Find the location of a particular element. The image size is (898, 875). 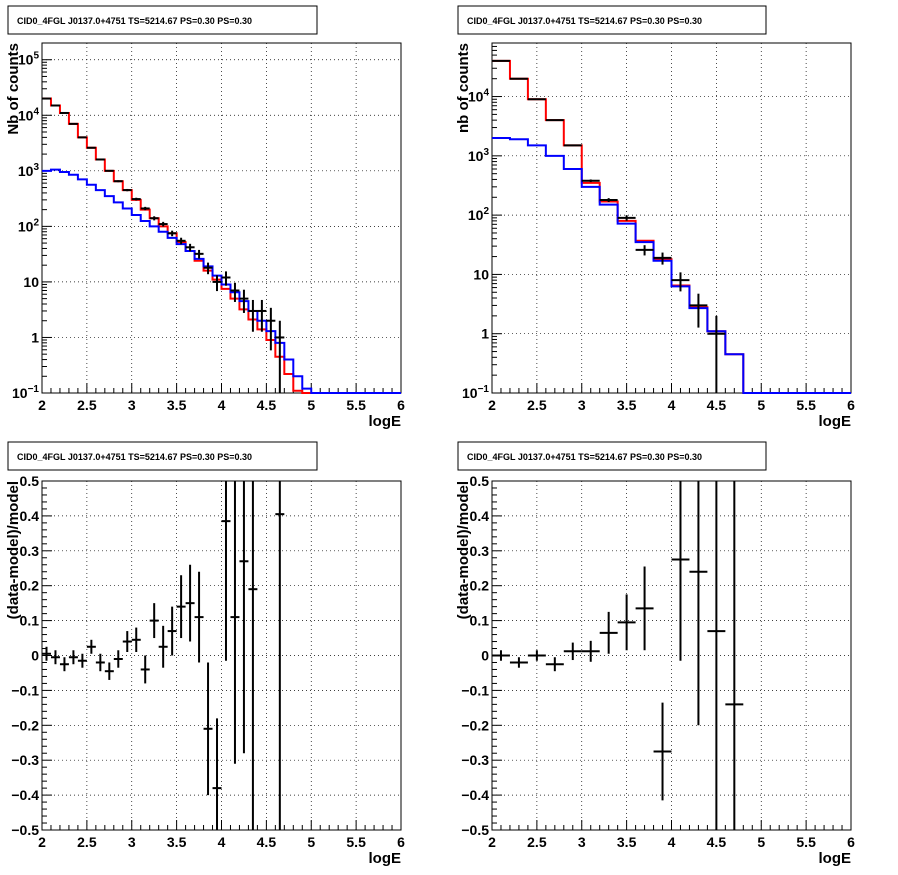

y-axis-label: nb of counts is located at coordinates (463, 88).